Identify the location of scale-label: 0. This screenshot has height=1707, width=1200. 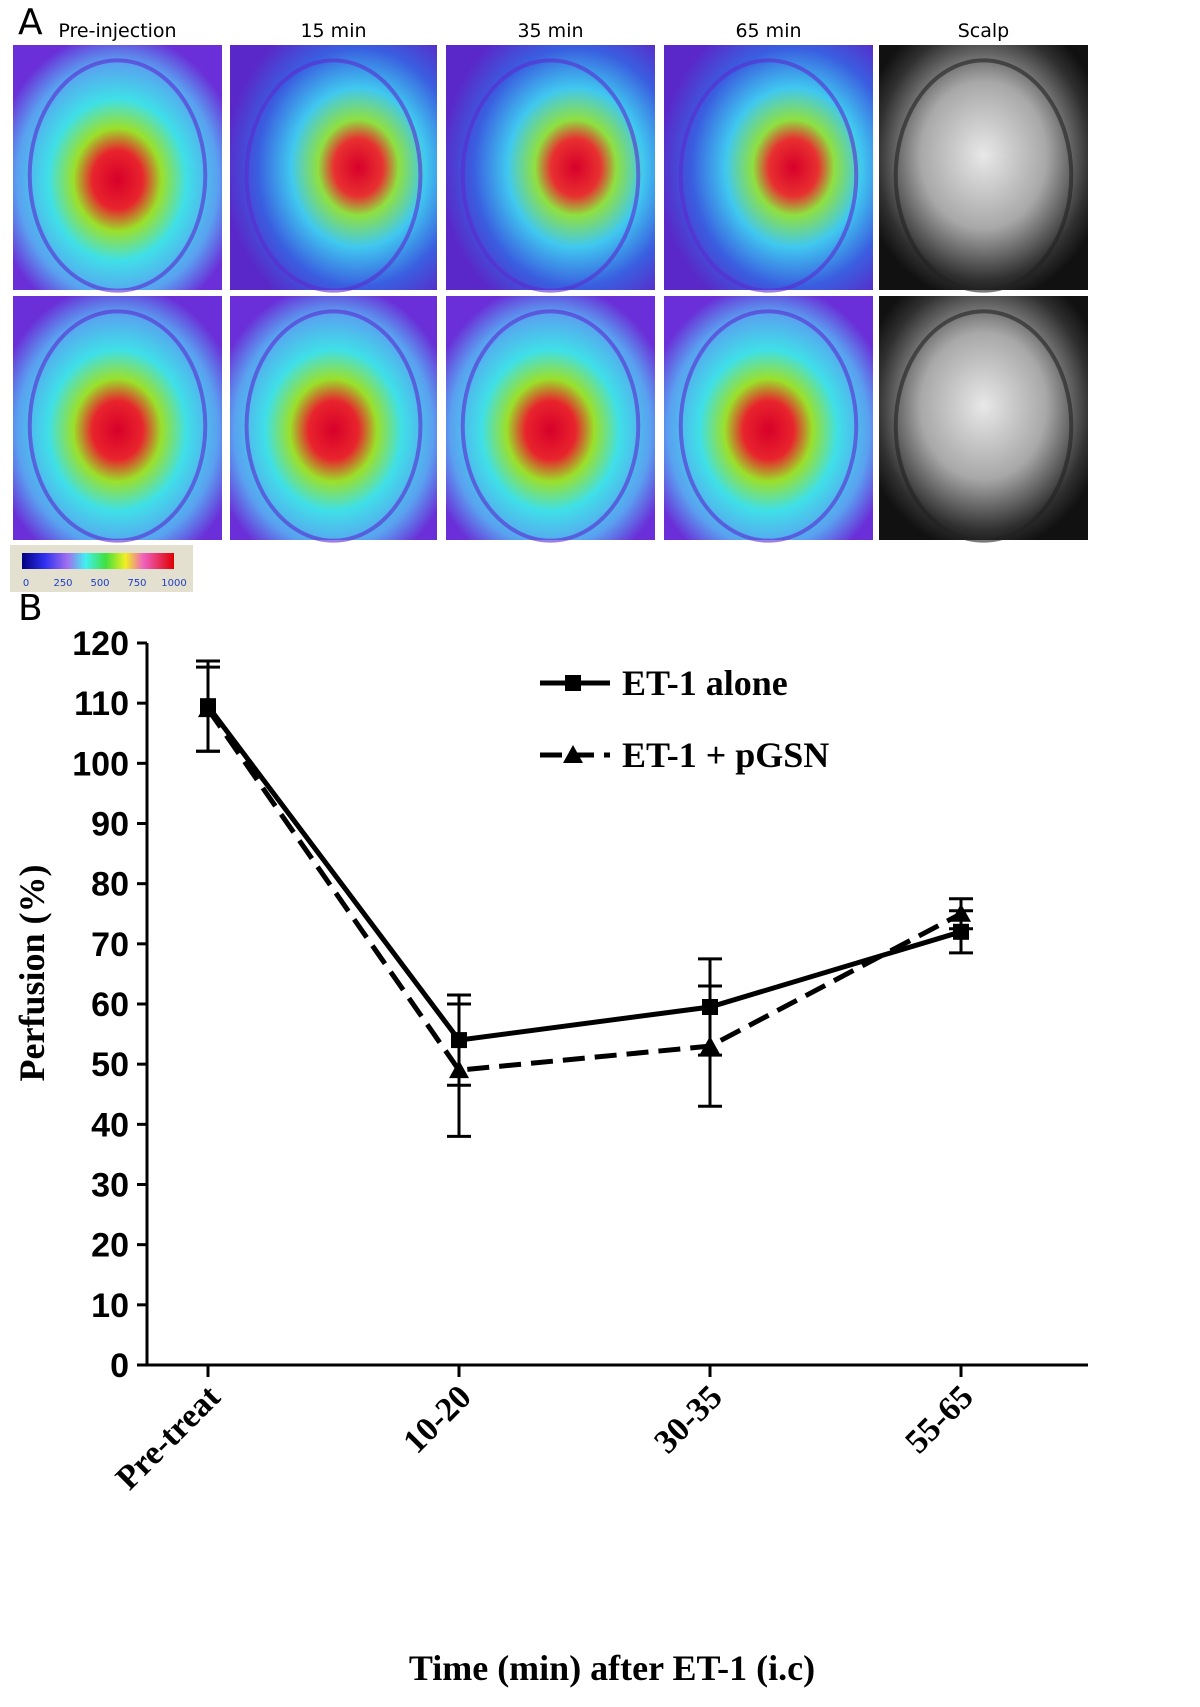
(26, 583).